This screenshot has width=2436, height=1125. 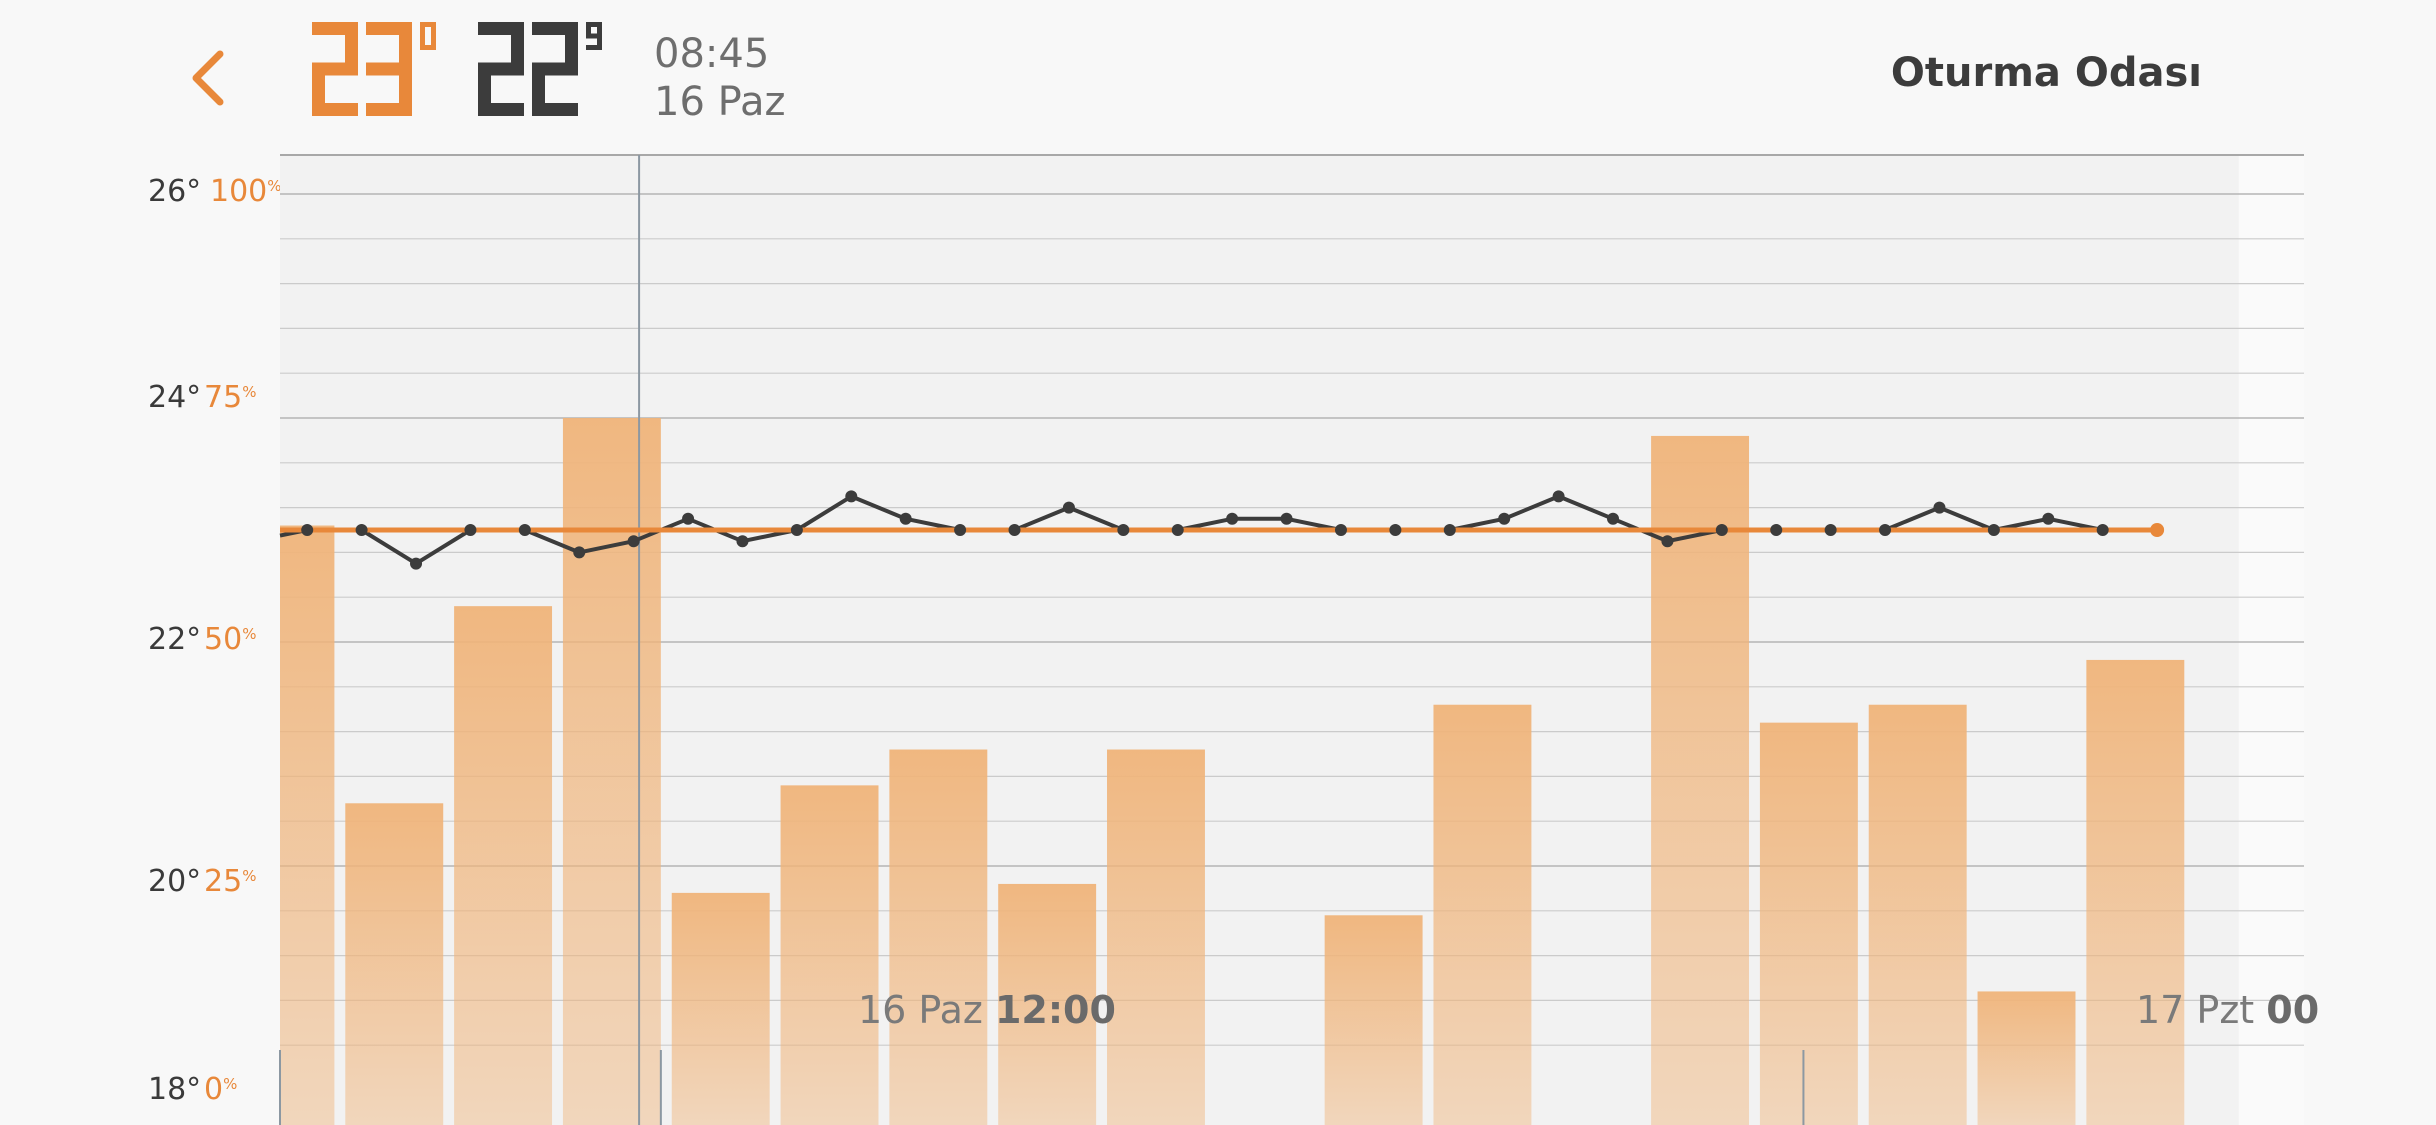 What do you see at coordinates (208, 78) in the screenshot?
I see `back-chevron-icon` at bounding box center [208, 78].